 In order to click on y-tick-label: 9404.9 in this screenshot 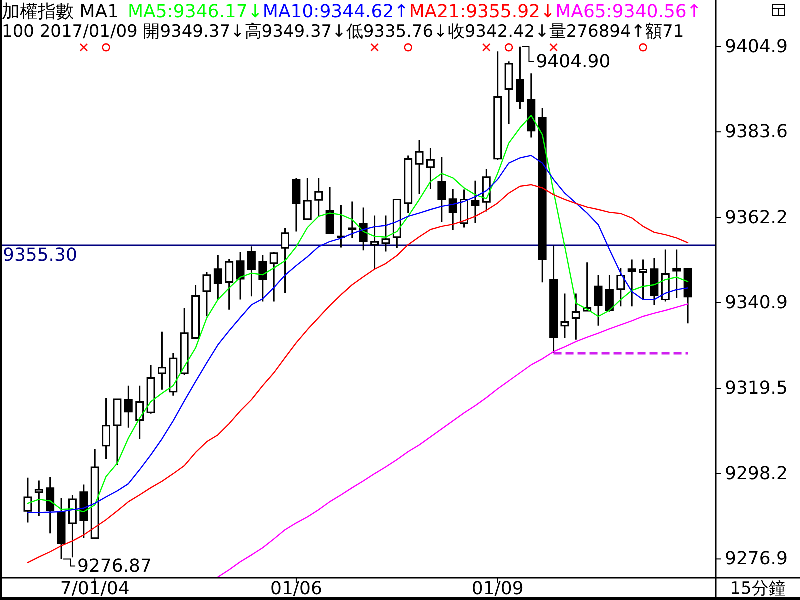, I will do `click(756, 47)`.